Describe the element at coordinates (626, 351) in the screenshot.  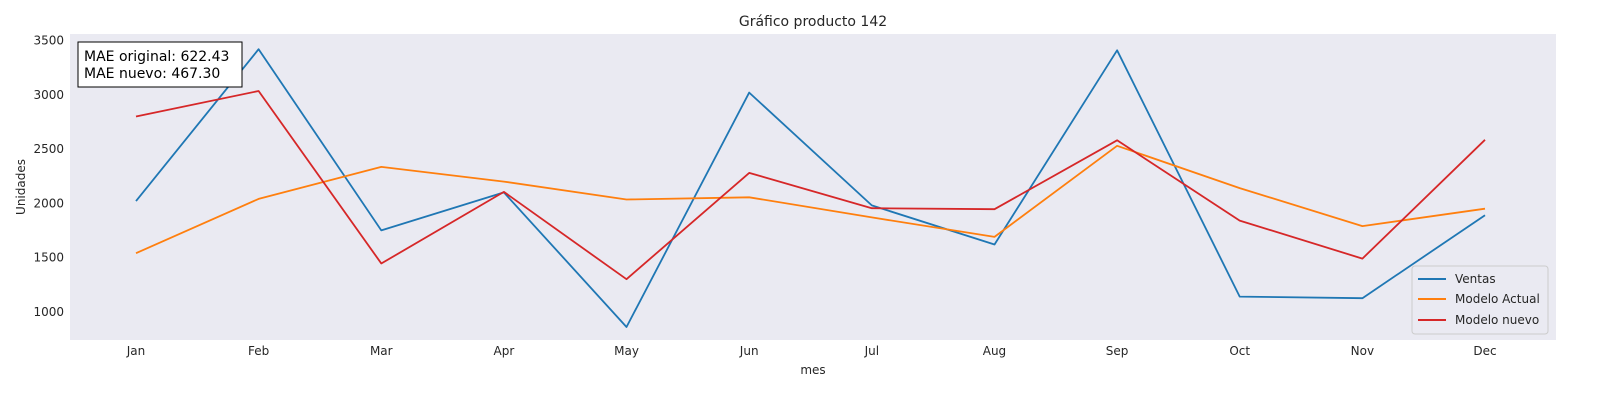
I see `x-tick-label: May` at that location.